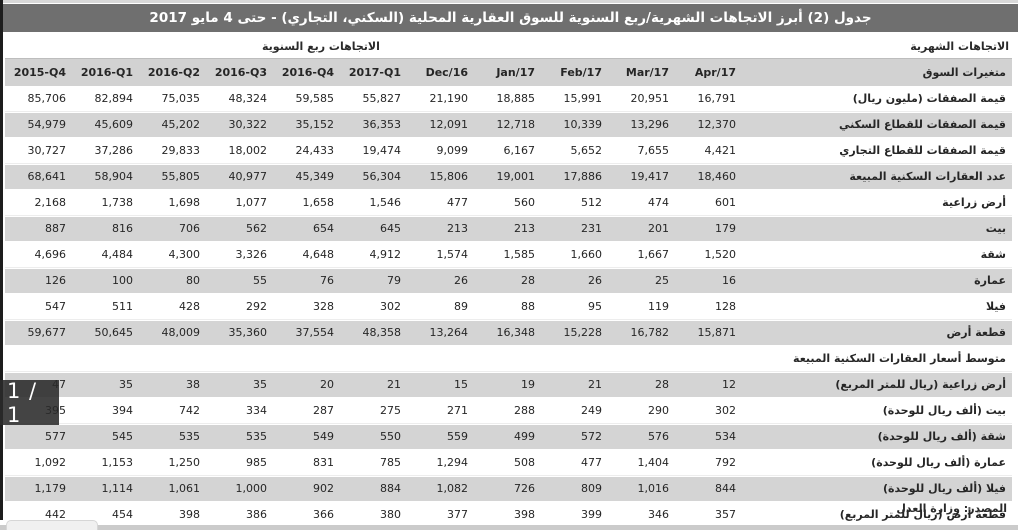 The image size is (1018, 530). What do you see at coordinates (239, 228) in the screenshot?
I see `table-cell: 562` at bounding box center [239, 228].